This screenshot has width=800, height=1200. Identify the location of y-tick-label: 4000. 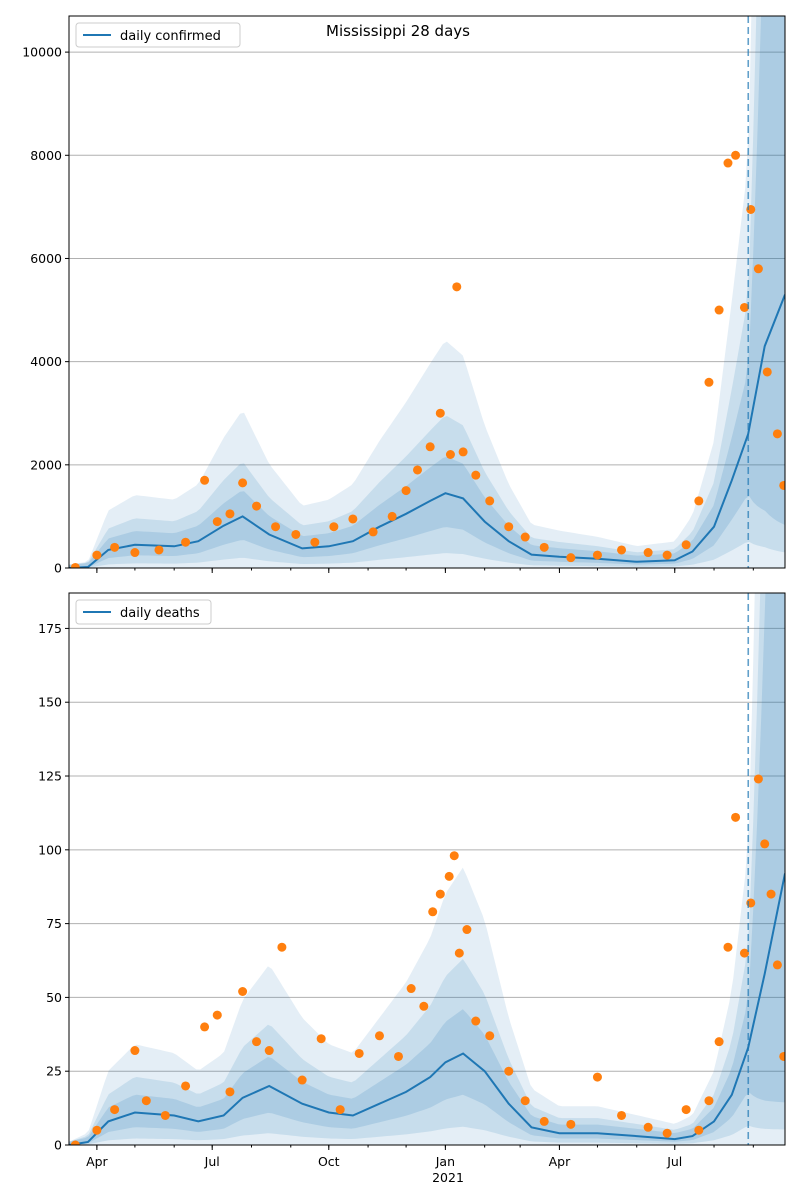
(46, 361).